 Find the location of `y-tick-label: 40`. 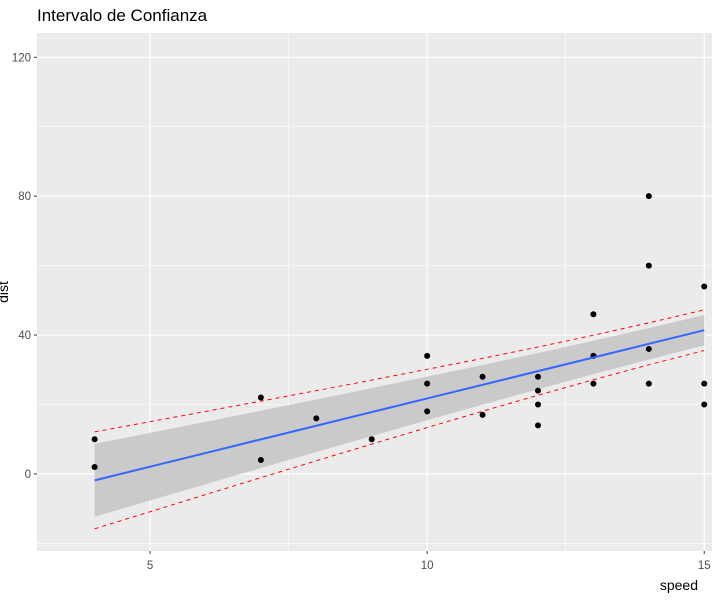

y-tick-label: 40 is located at coordinates (24, 336).